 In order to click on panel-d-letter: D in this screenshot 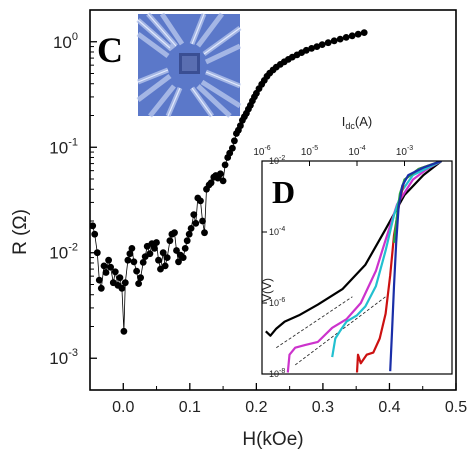, I will do `click(283, 192)`.